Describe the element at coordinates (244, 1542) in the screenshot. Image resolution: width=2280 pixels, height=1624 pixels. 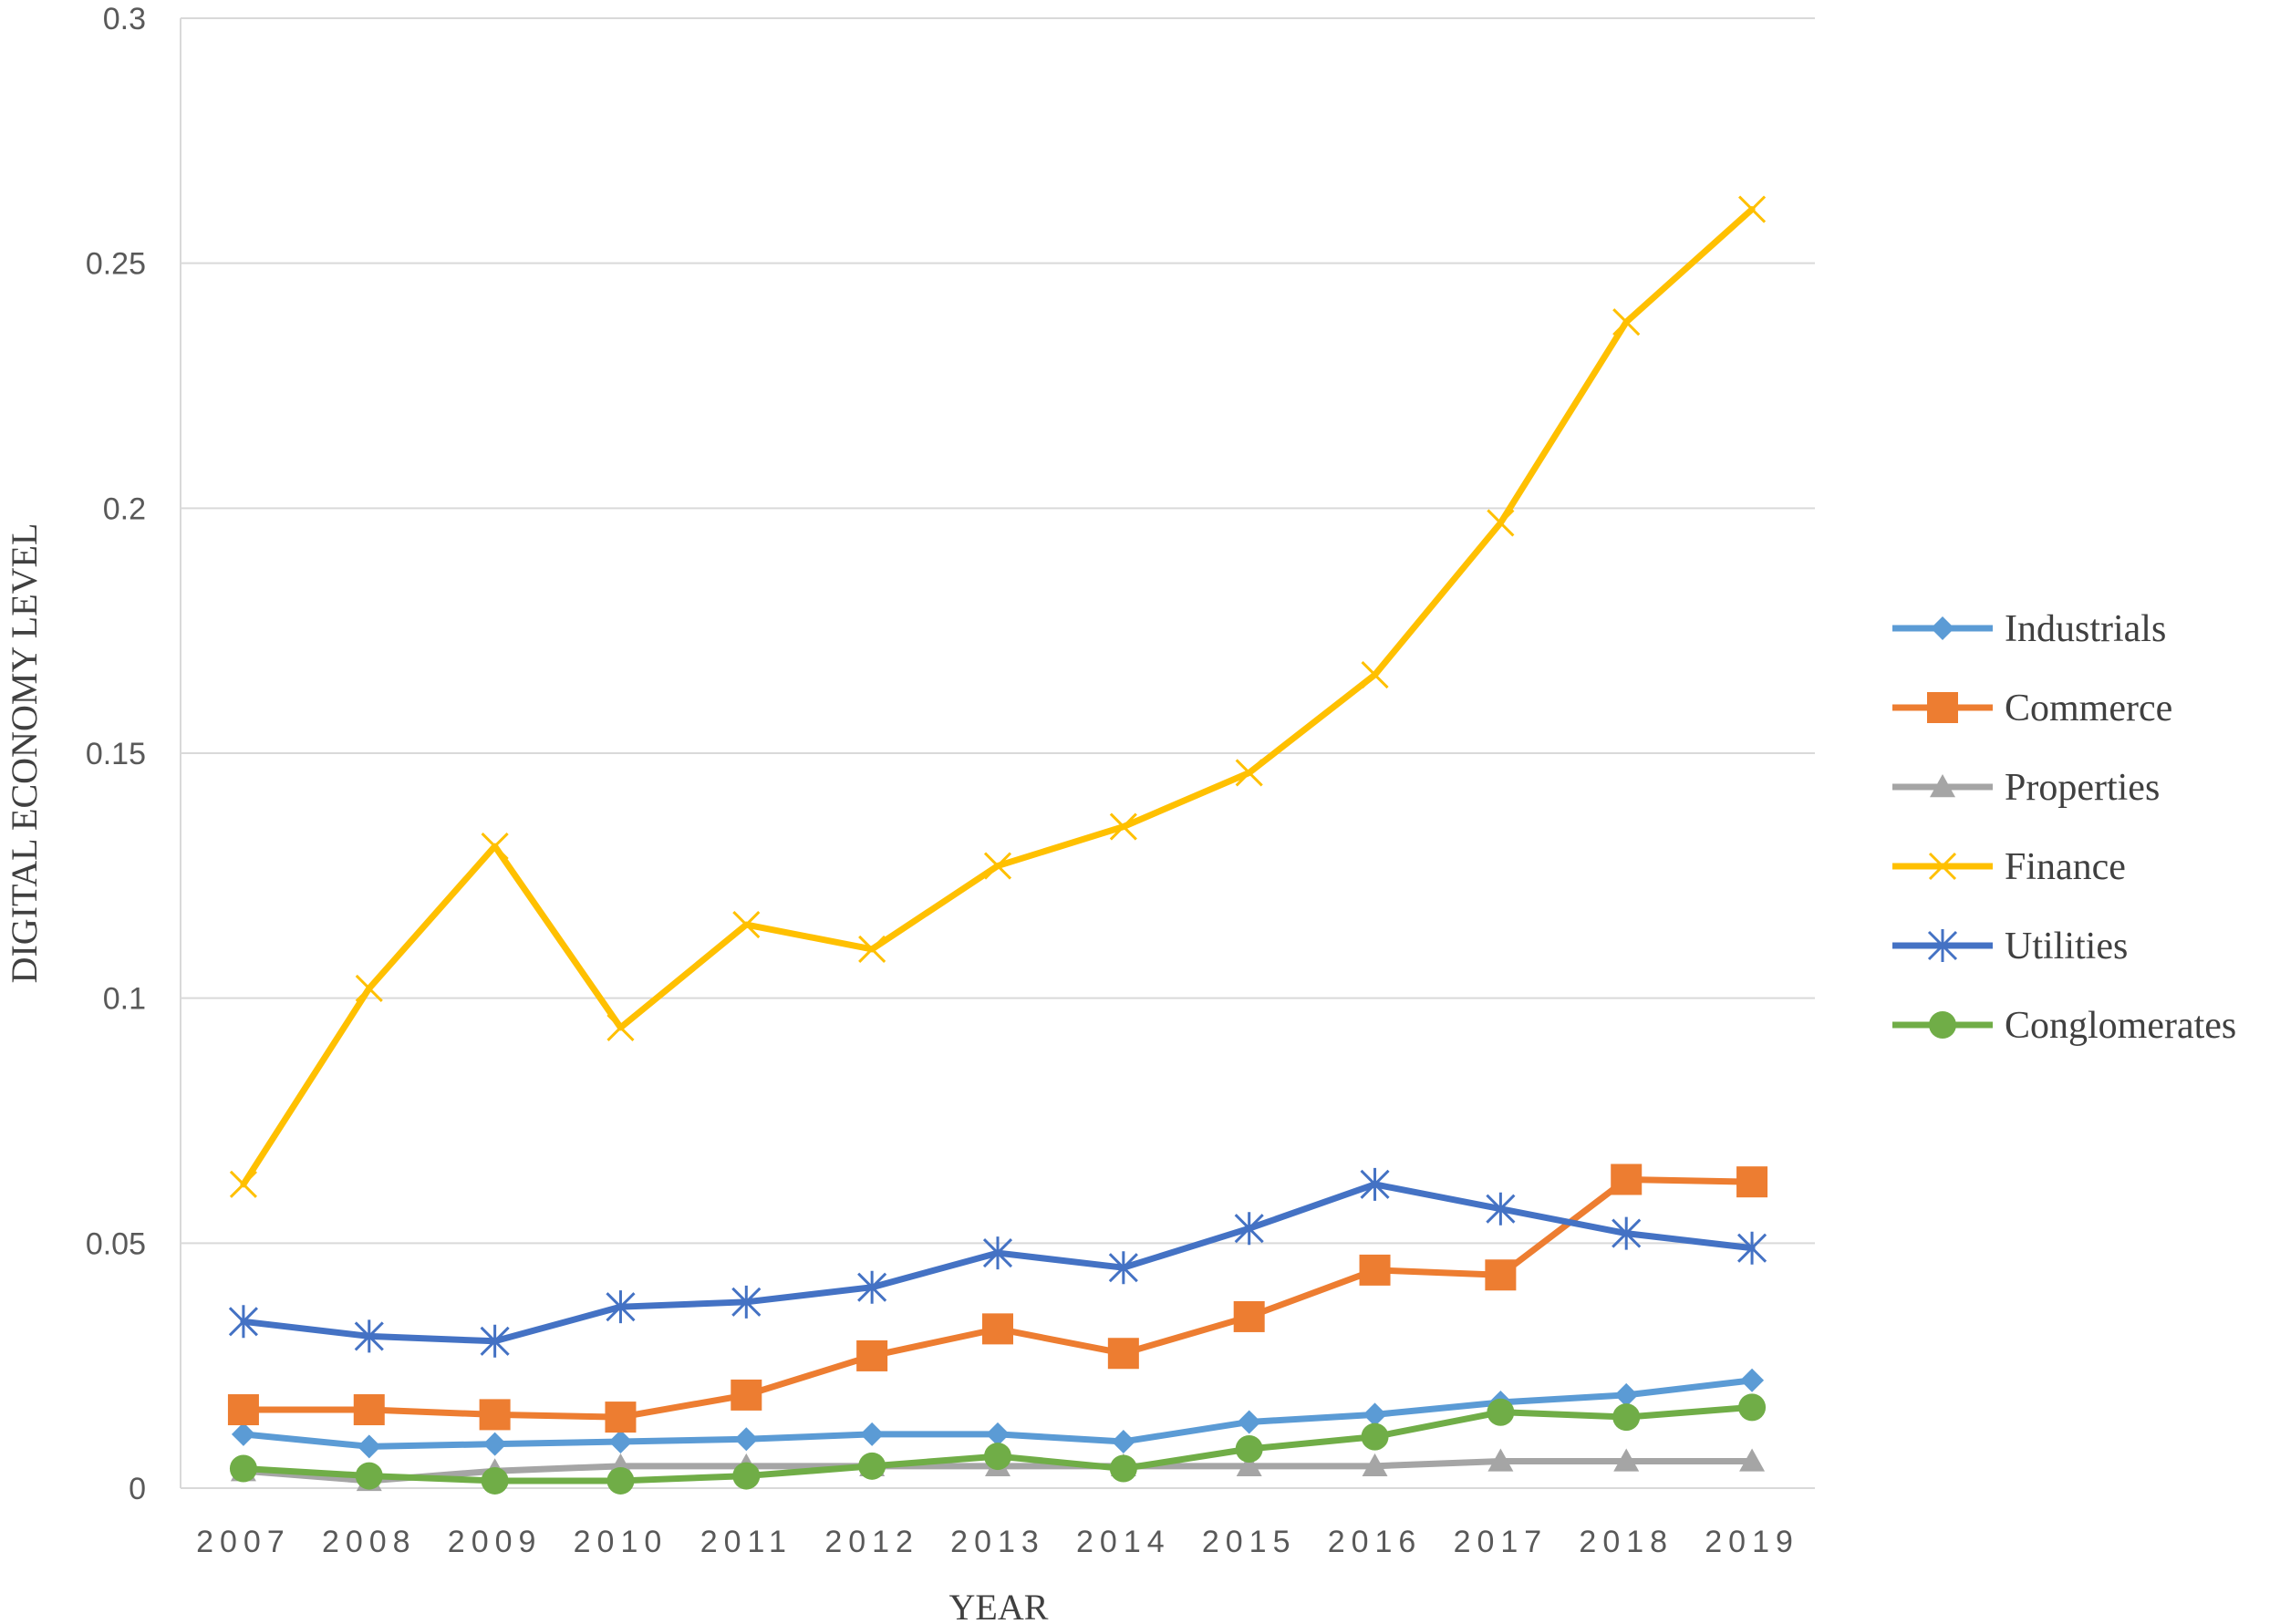
I see `x-tick-label: 2007` at that location.